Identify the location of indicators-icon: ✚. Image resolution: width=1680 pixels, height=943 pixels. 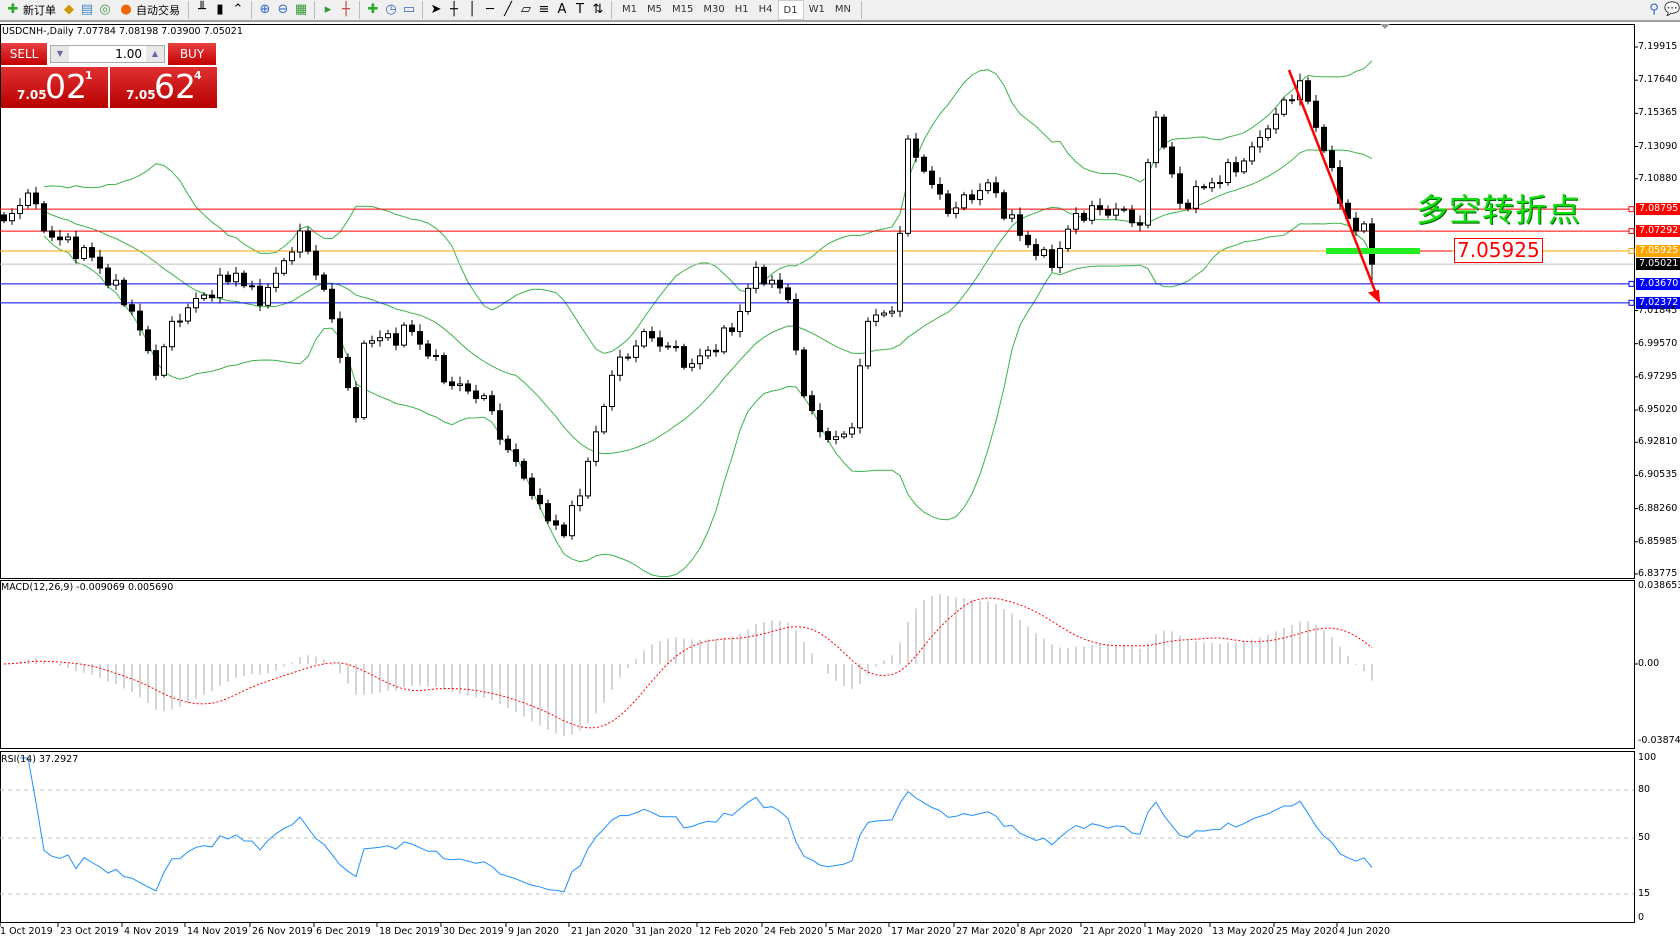
(373, 9).